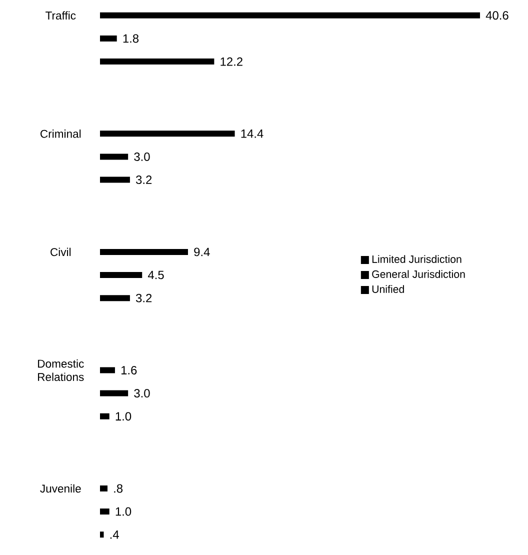  Describe the element at coordinates (388, 289) in the screenshot. I see `legend-label: Unified` at that location.